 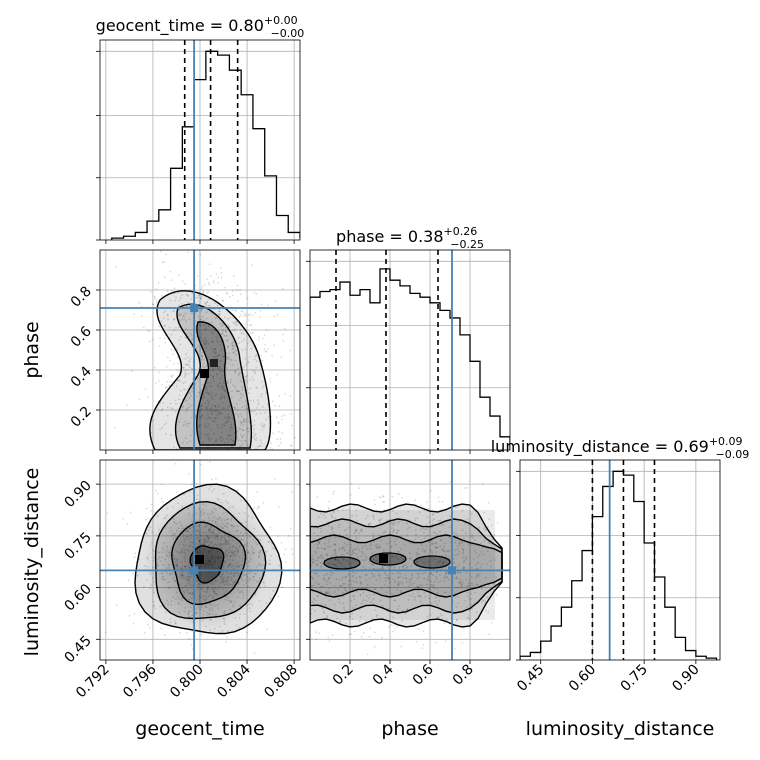 I want to click on scatter-phase-vs-luminosity-distance-peak-cell, so click(x=383, y=558).